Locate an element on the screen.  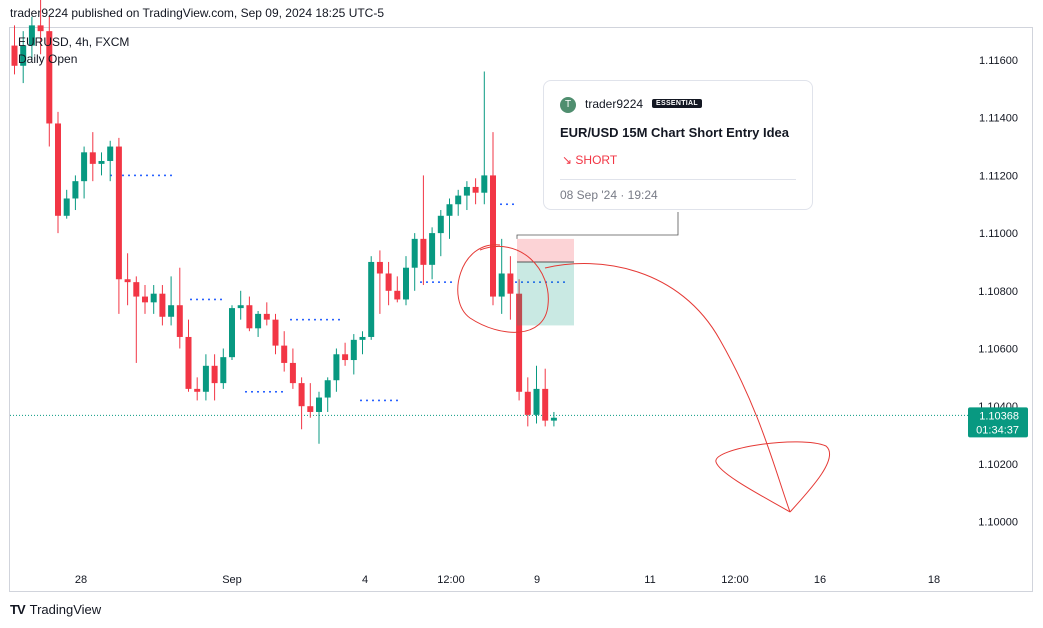
author-name: trader9224 is located at coordinates (614, 104).